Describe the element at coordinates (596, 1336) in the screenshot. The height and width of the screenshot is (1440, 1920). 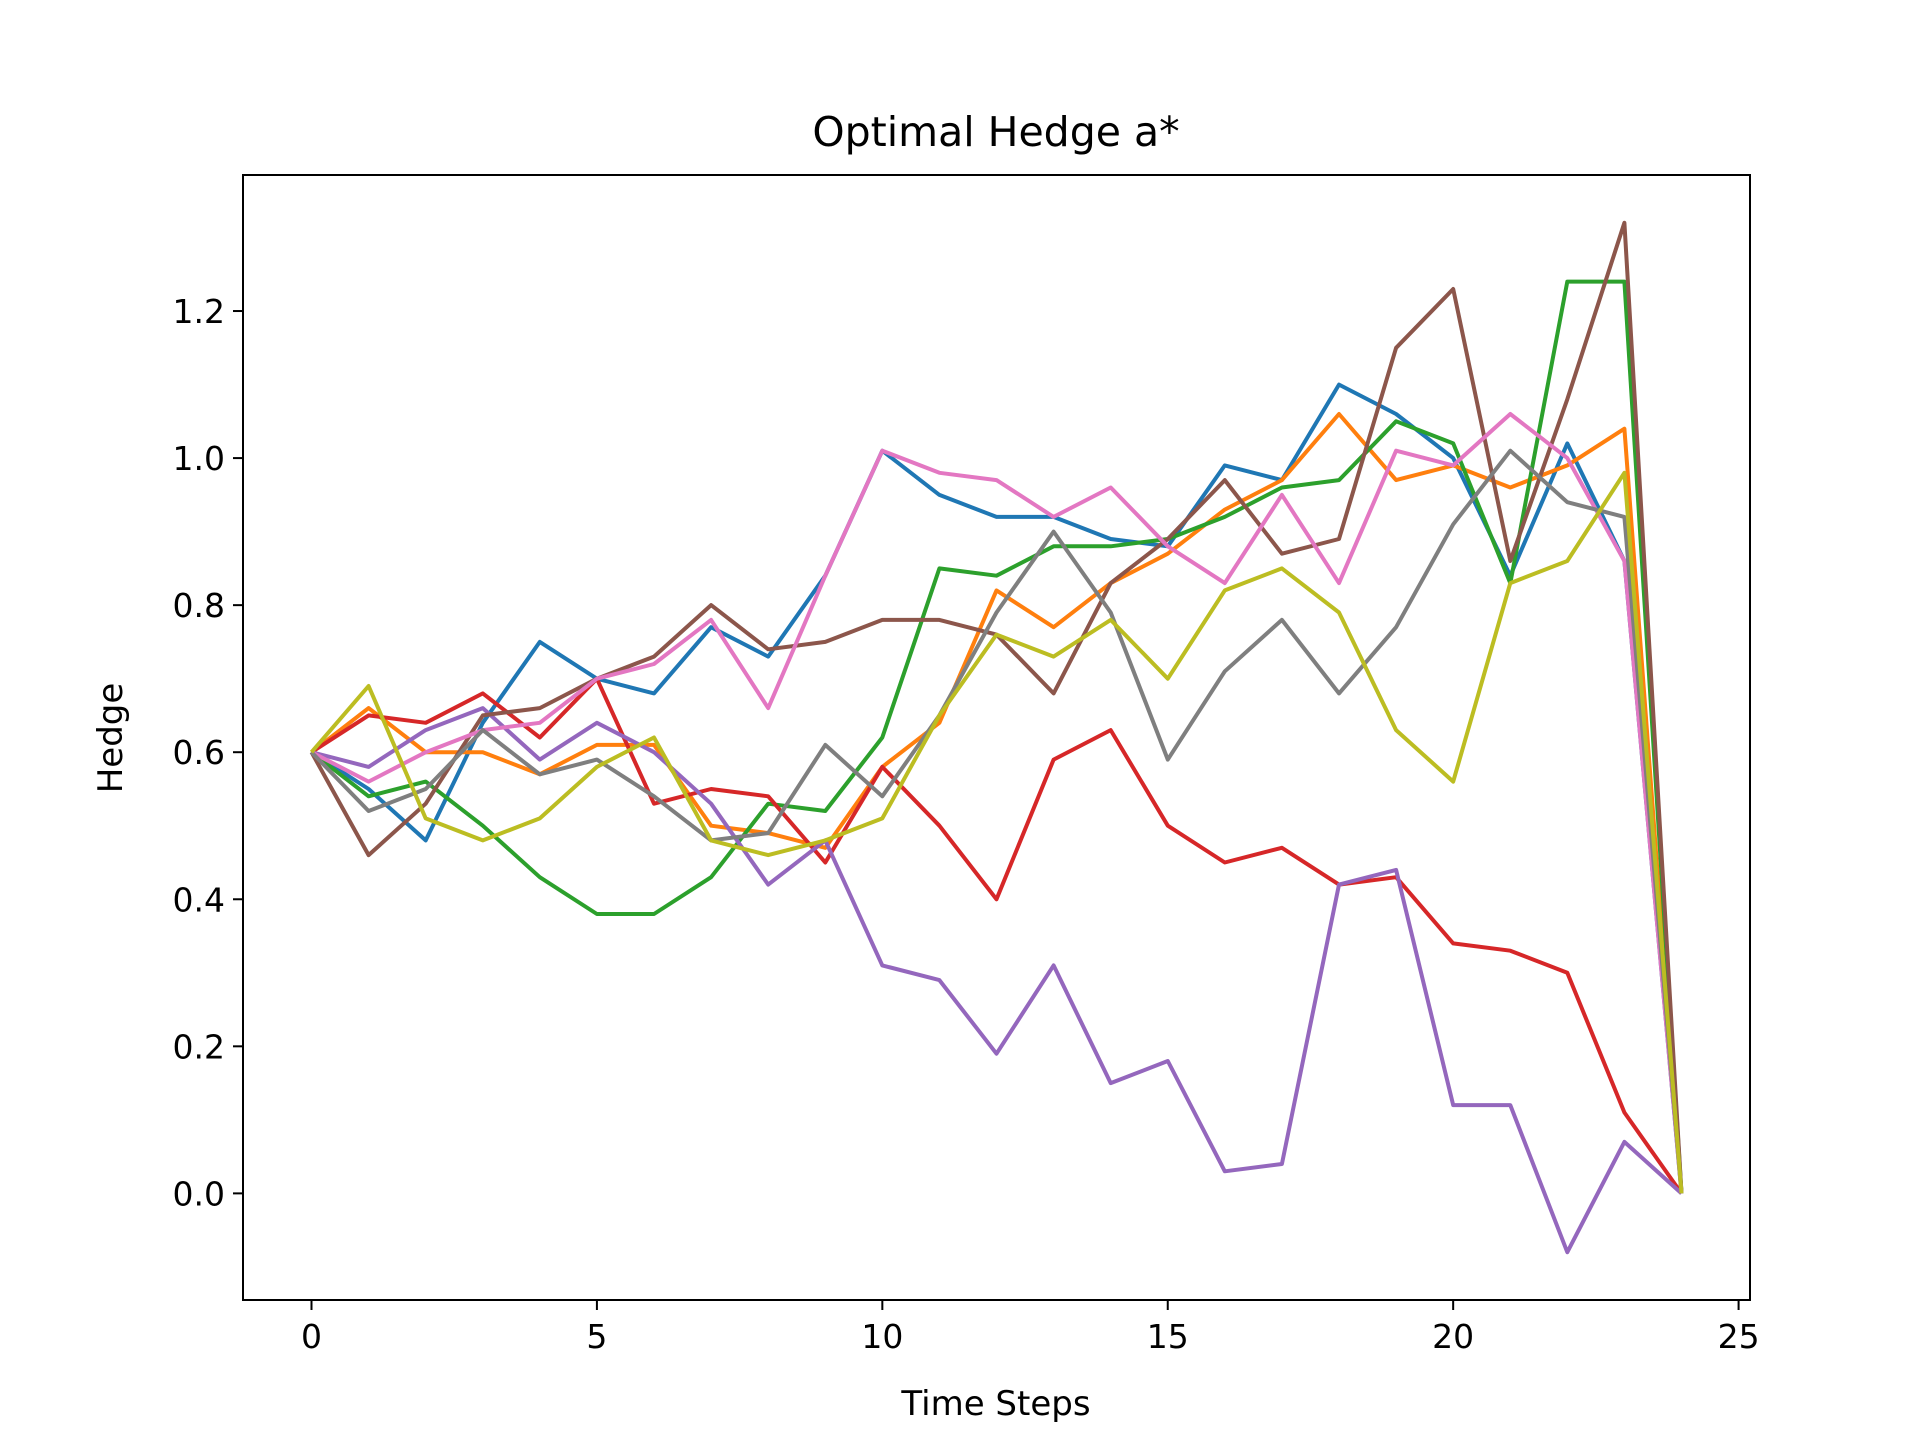
I see `x-tick-label: 5` at that location.